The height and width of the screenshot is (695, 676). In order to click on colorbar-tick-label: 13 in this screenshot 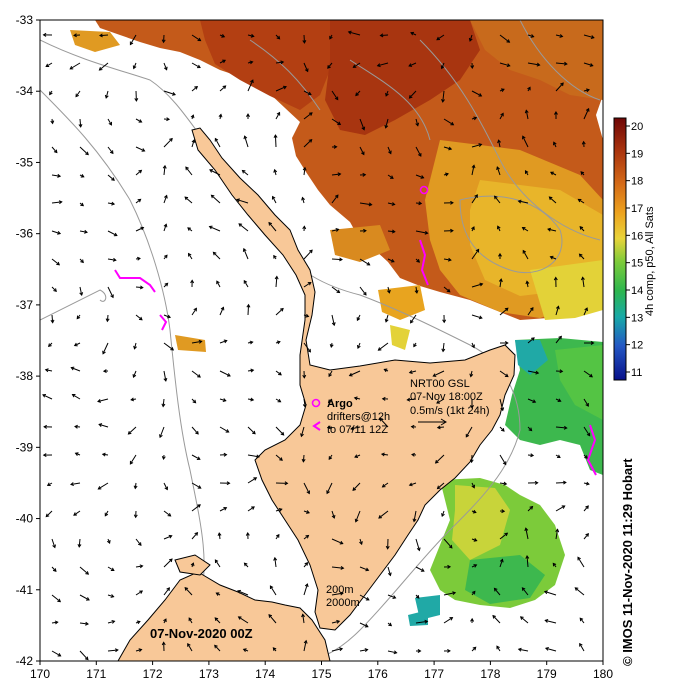, I will do `click(637, 318)`.